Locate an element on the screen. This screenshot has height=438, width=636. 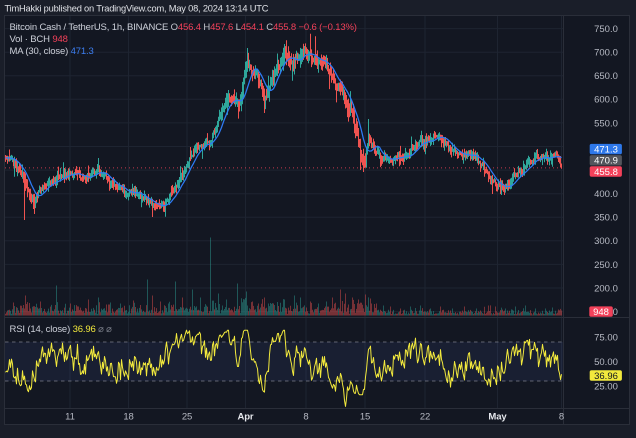
svg-text: 650.0 is located at coordinates (606, 76).